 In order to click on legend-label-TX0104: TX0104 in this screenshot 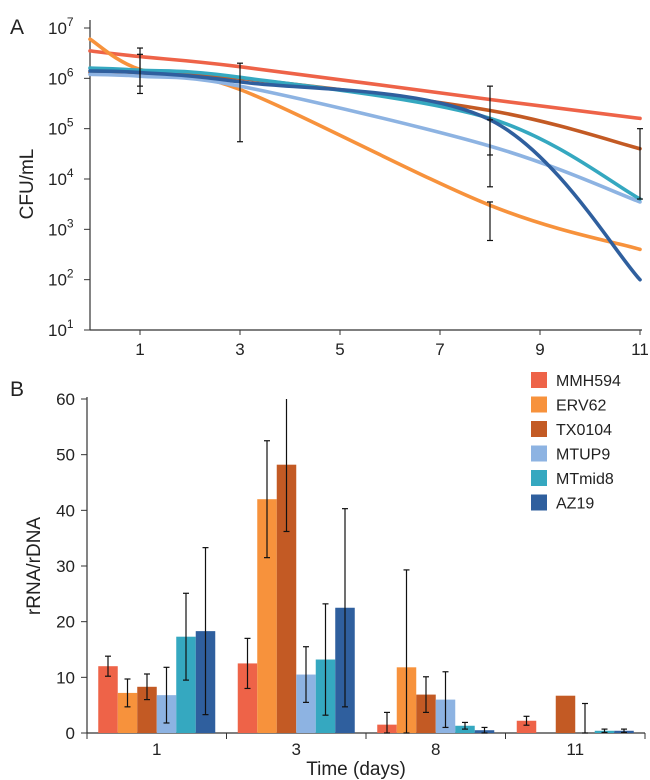, I will do `click(584, 430)`.